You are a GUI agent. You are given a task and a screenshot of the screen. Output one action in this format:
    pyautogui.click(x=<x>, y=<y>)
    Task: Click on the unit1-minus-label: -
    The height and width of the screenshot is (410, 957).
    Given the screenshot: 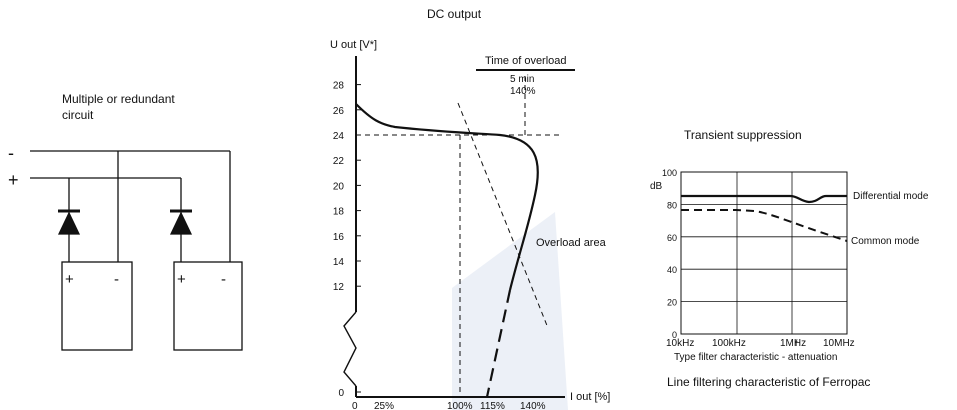 What is the action you would take?
    pyautogui.click(x=116, y=279)
    